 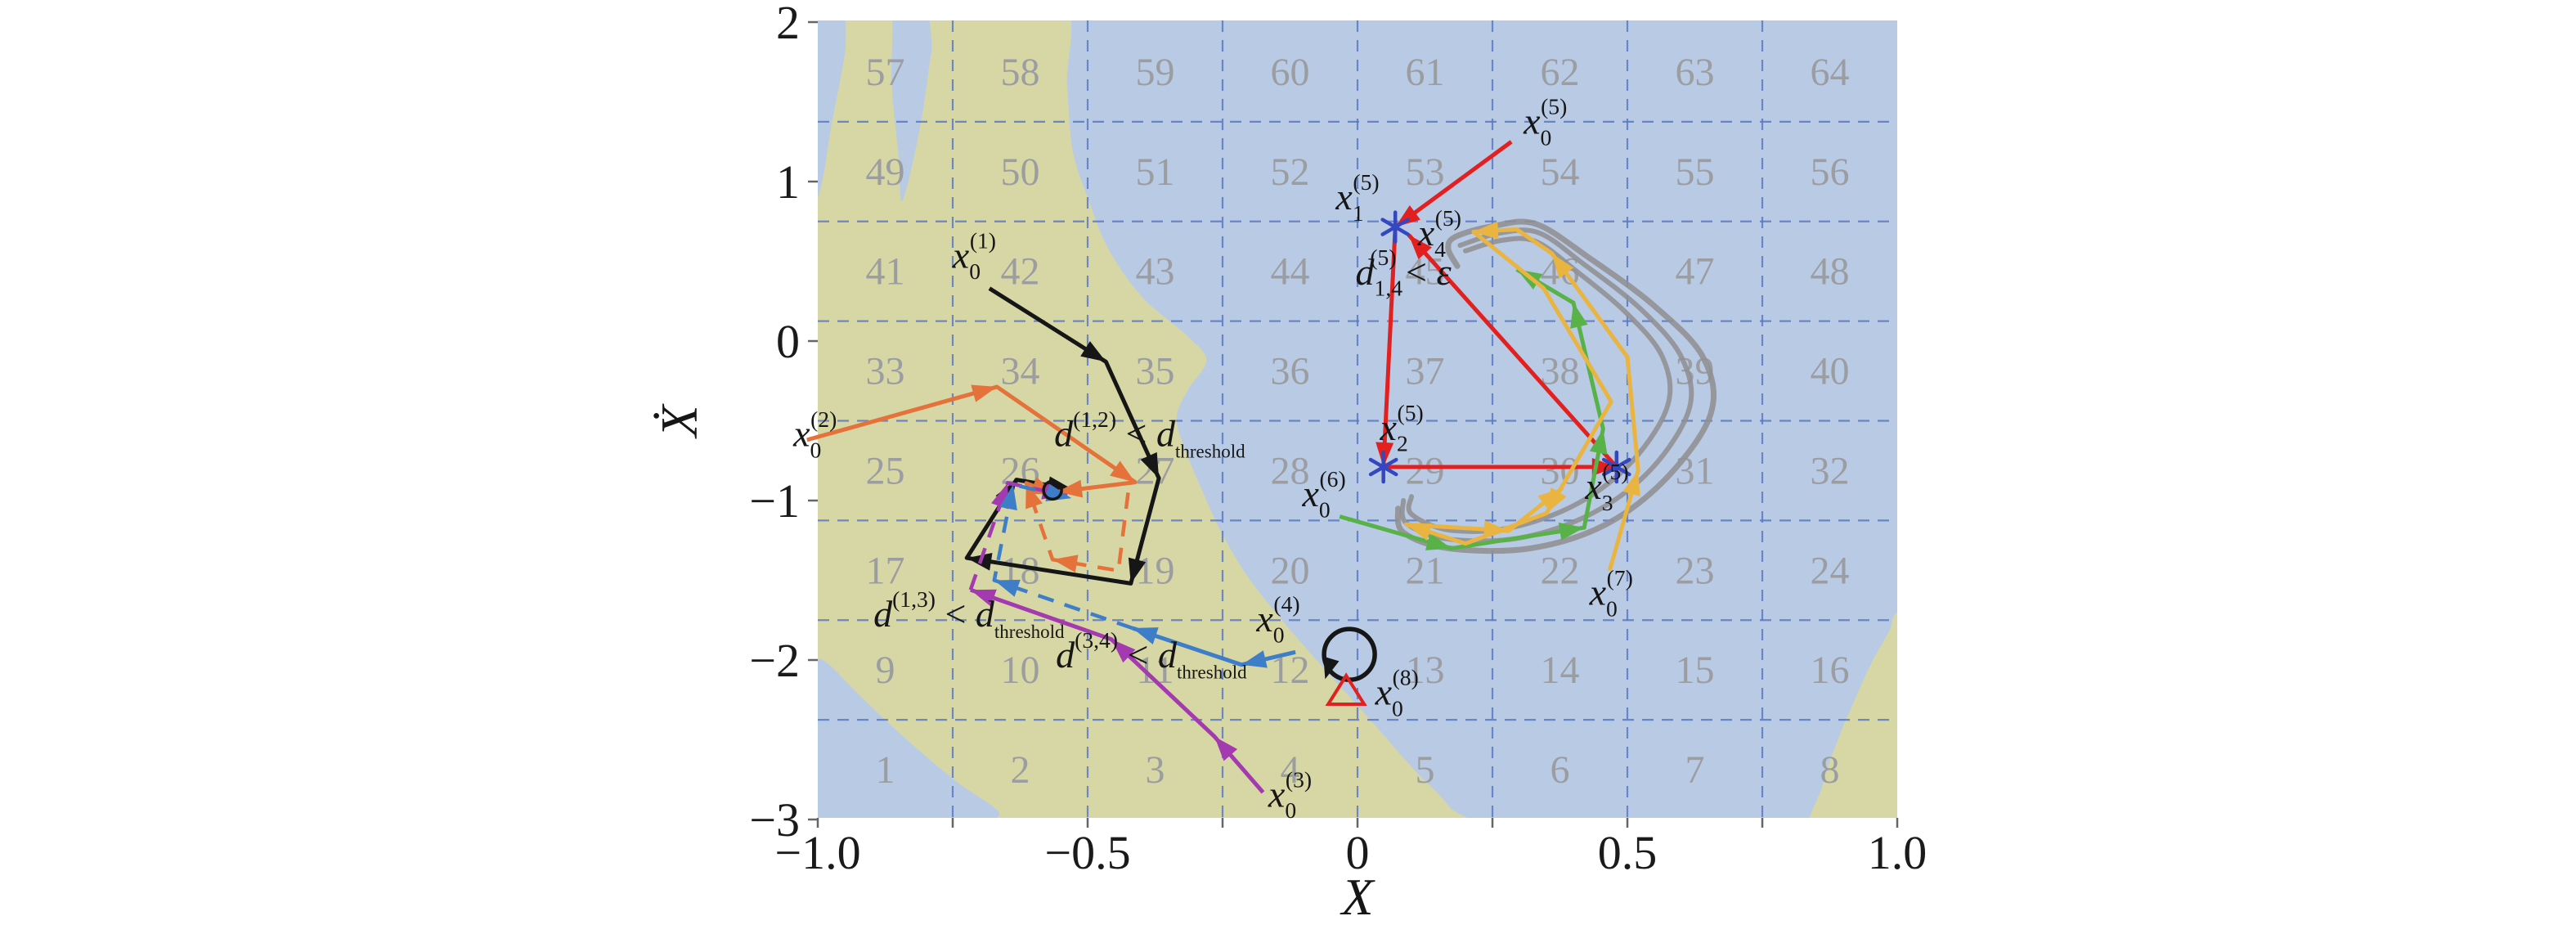 I want to click on cell-number: 35, so click(x=1155, y=371).